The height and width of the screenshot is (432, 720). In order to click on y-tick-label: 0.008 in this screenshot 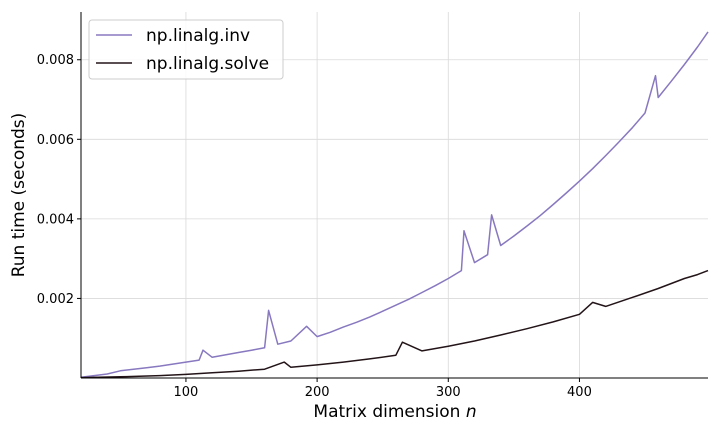, I will do `click(55, 60)`.